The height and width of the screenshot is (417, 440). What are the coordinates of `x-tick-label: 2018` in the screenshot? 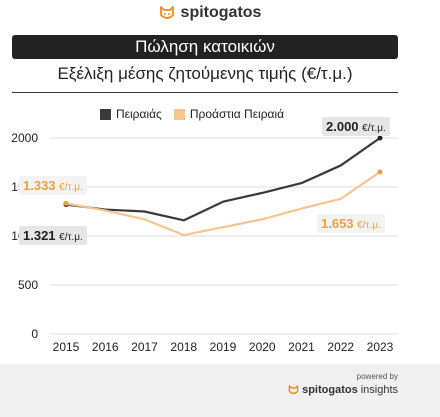 It's located at (183, 347).